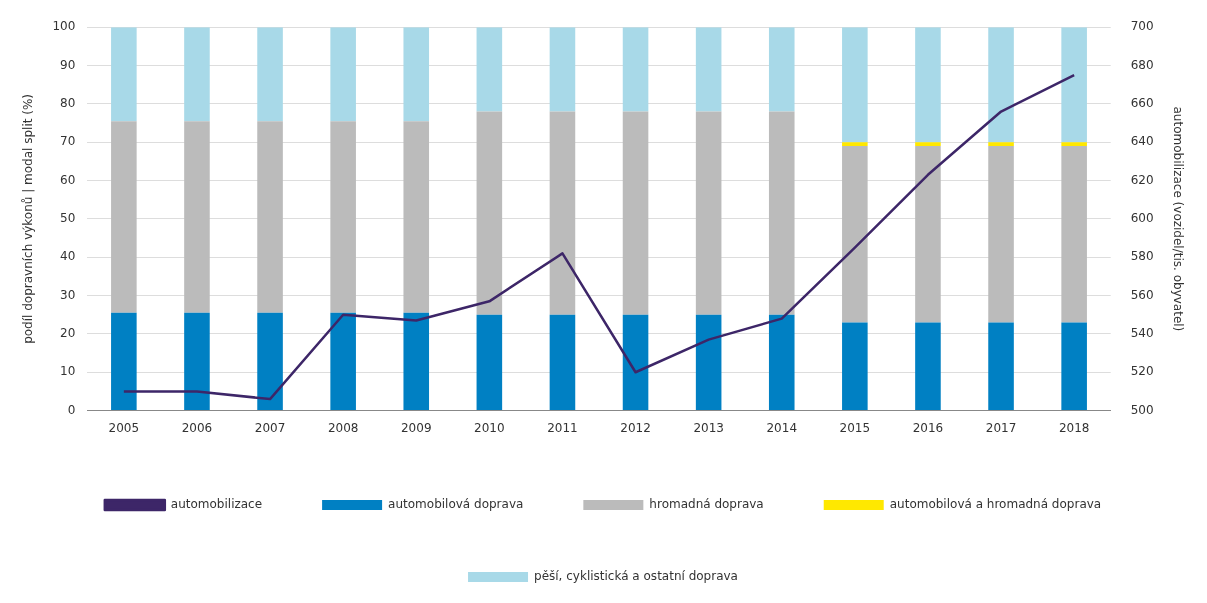 Image resolution: width=1207 pixels, height=603 pixels. What do you see at coordinates (562, 427) in the screenshot?
I see `x-tick-label: 2011` at bounding box center [562, 427].